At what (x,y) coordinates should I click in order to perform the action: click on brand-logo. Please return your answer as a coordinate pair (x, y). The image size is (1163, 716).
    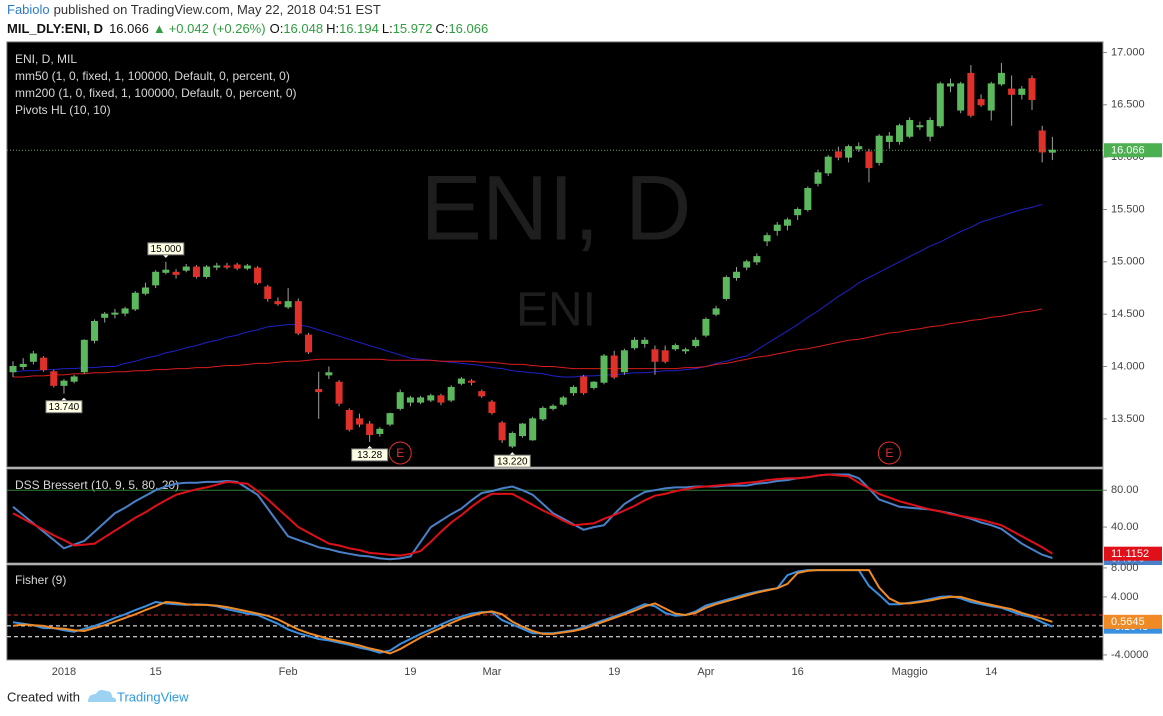
    Looking at the image, I should click on (102, 696).